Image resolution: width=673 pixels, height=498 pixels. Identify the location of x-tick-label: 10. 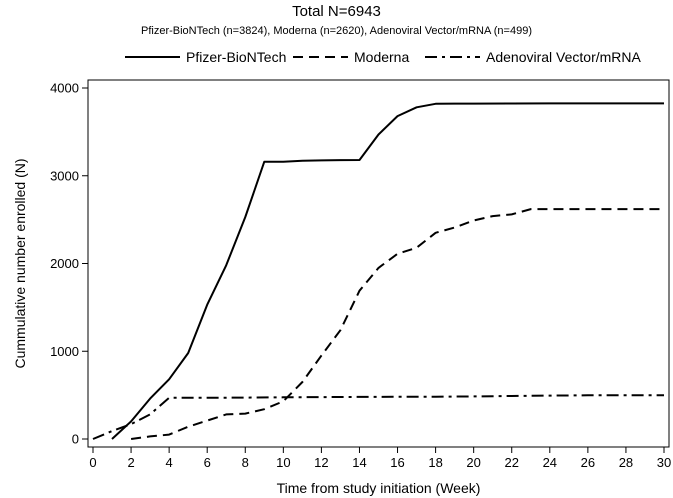
(283, 462).